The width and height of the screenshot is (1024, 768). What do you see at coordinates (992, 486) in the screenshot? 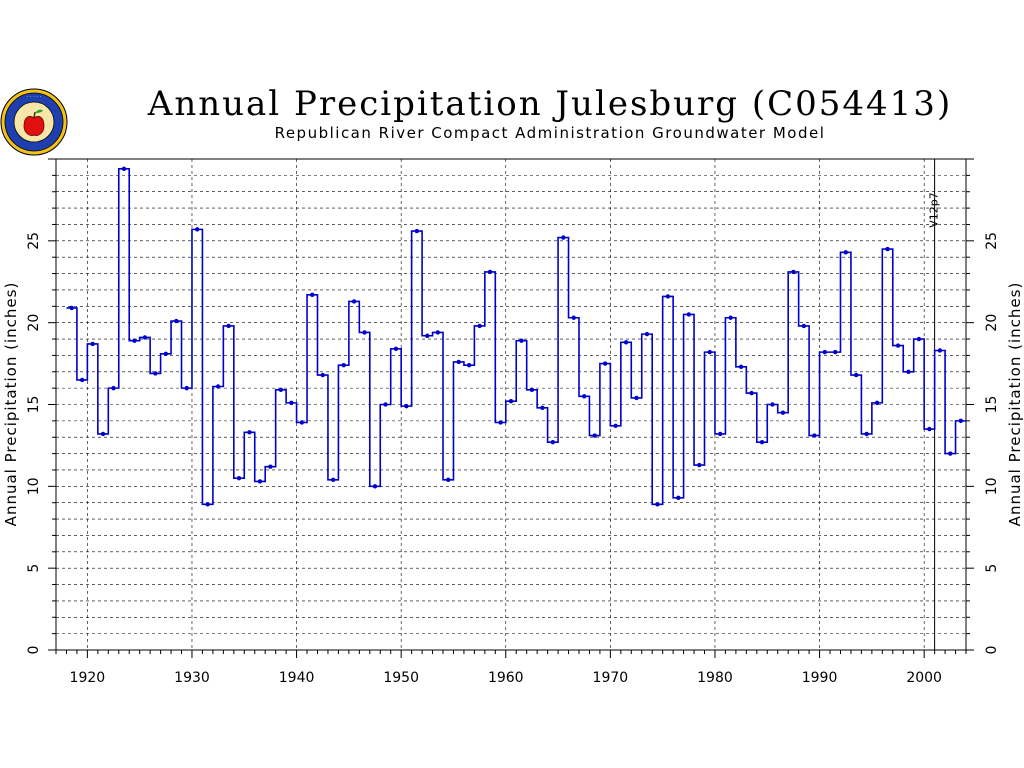
I see `y-tick-label-right: 10` at bounding box center [992, 486].